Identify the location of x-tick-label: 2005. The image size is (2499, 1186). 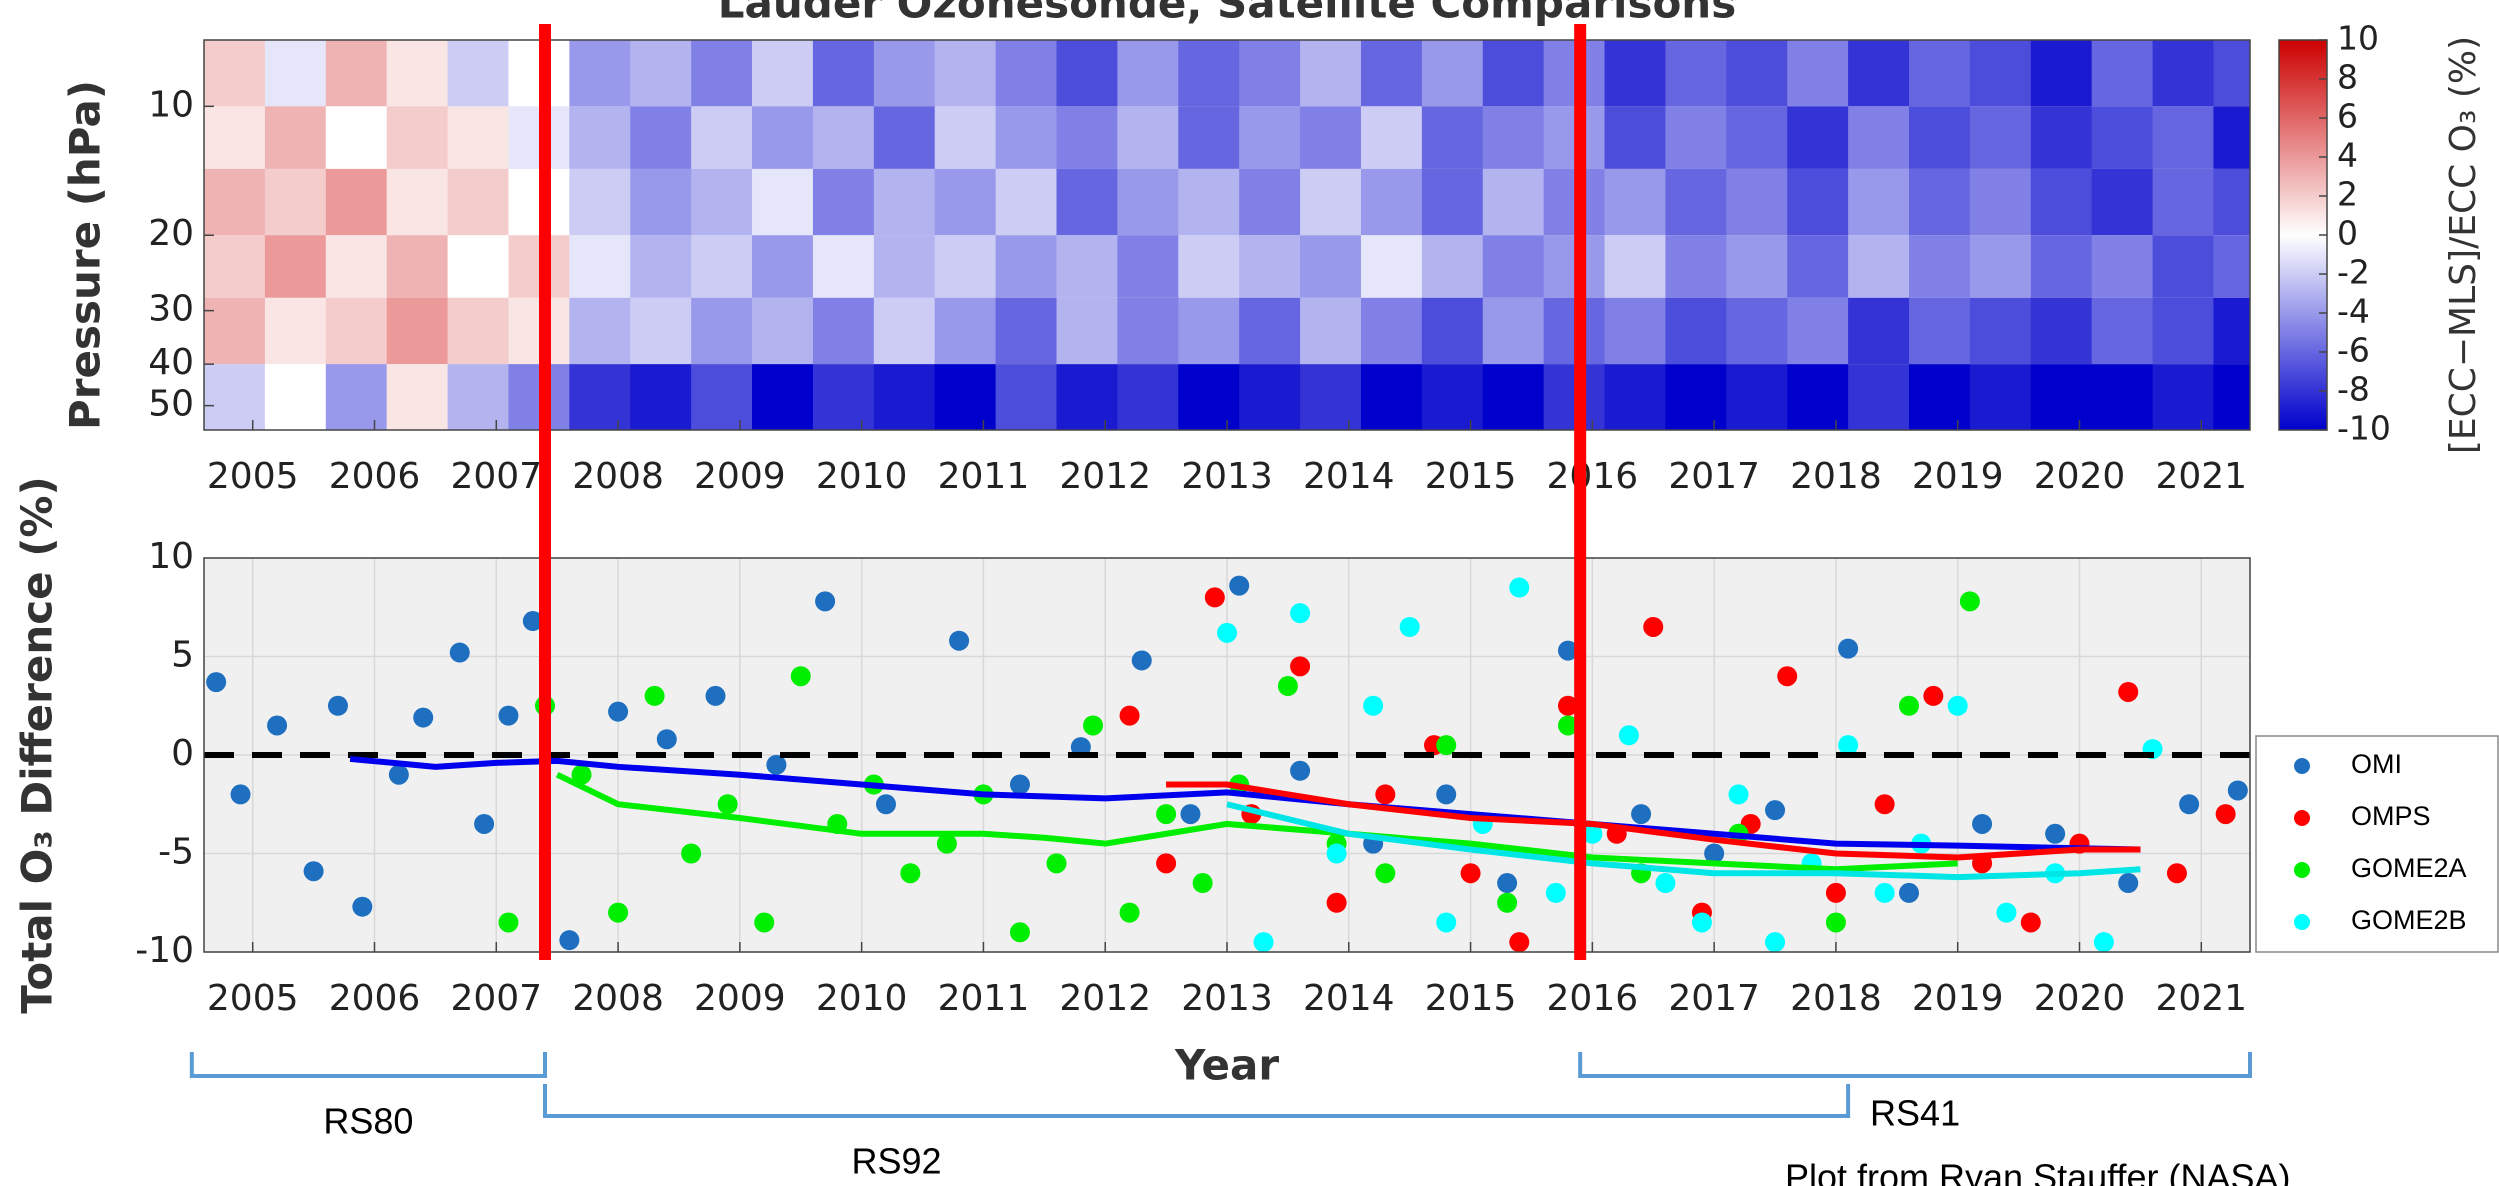
(253, 998).